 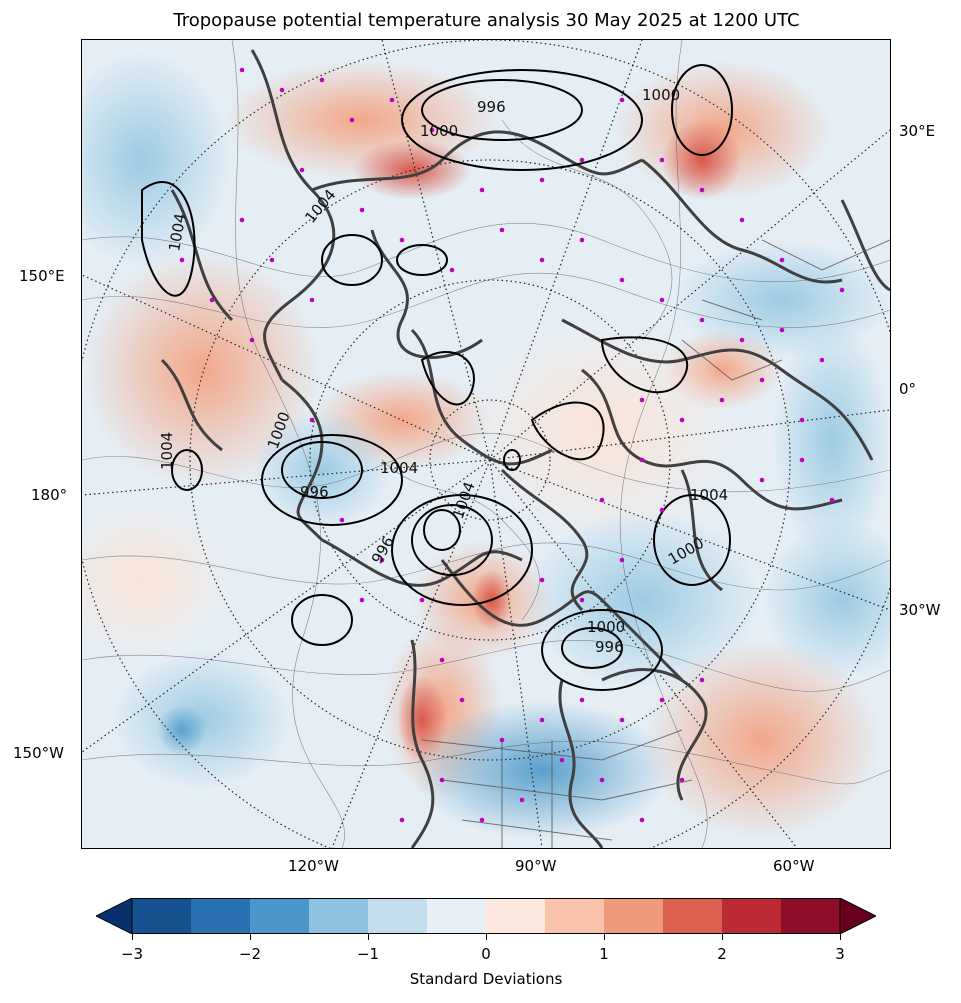 What do you see at coordinates (313, 866) in the screenshot?
I see `lon-label-120w: 120°W` at bounding box center [313, 866].